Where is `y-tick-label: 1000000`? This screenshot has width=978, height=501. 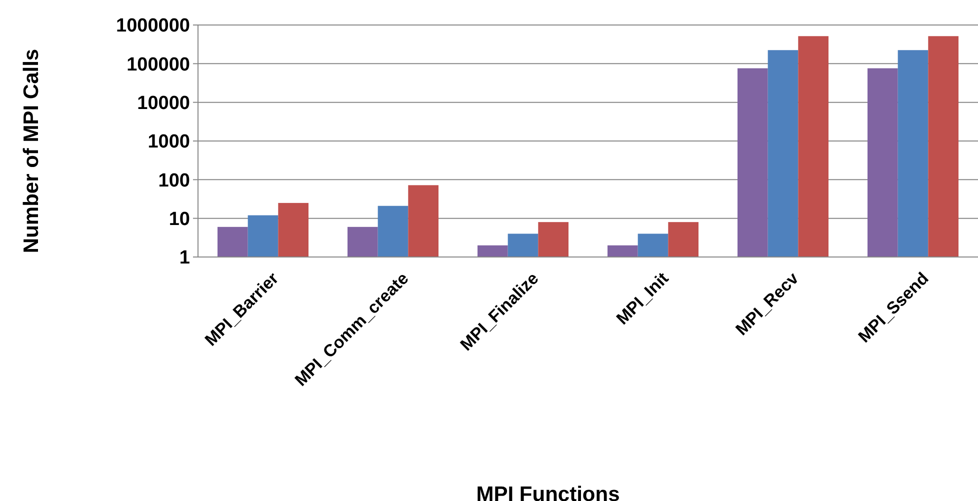
y-tick-label: 1000000 is located at coordinates (153, 26).